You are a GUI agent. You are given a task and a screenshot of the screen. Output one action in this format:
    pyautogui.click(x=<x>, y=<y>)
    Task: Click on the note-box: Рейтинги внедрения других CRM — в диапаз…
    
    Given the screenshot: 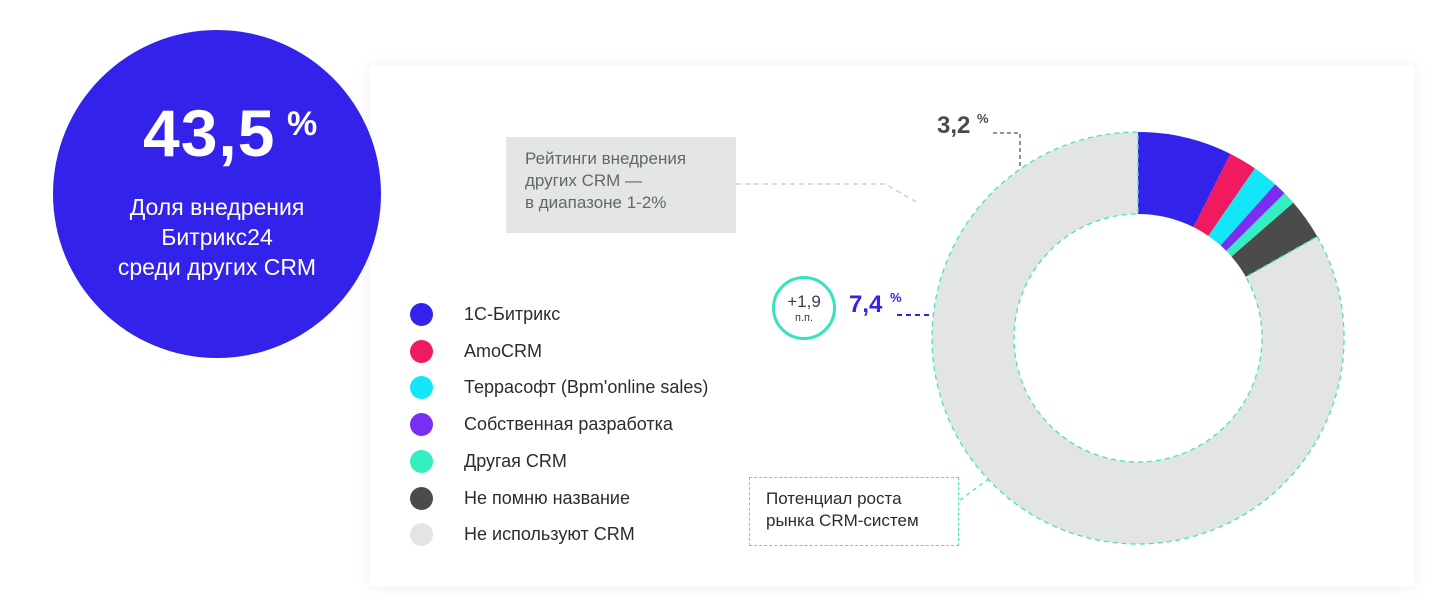 What is the action you would take?
    pyautogui.click(x=621, y=185)
    